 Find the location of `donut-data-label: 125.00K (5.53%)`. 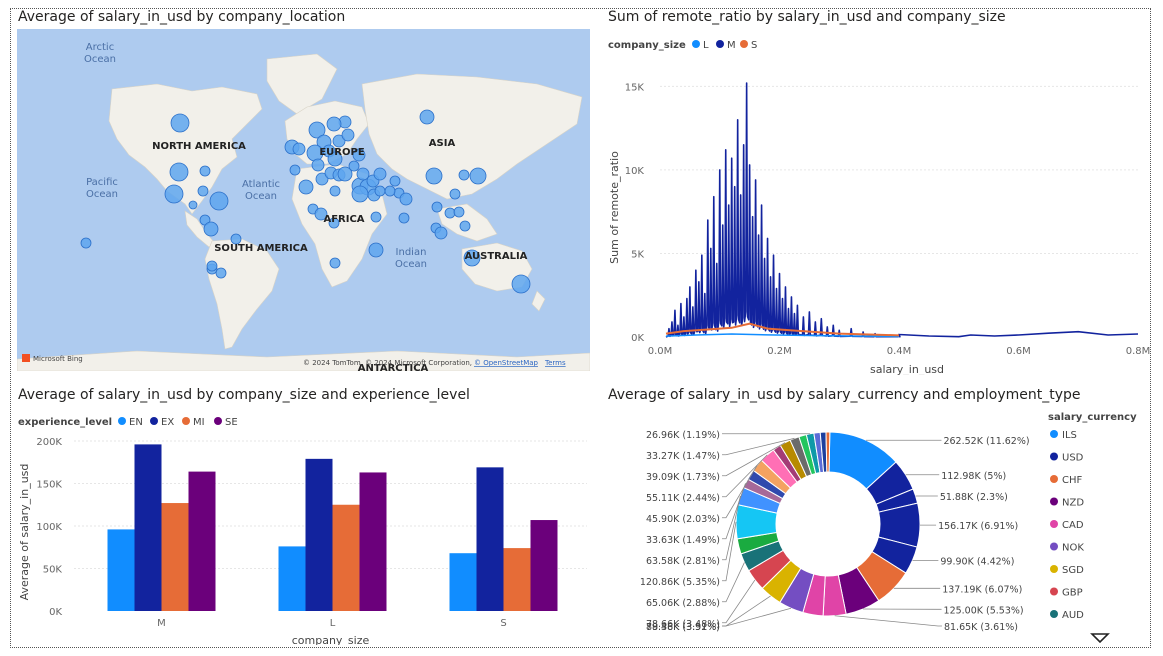

donut-data-label: 125.00K (5.53%) is located at coordinates (984, 610).